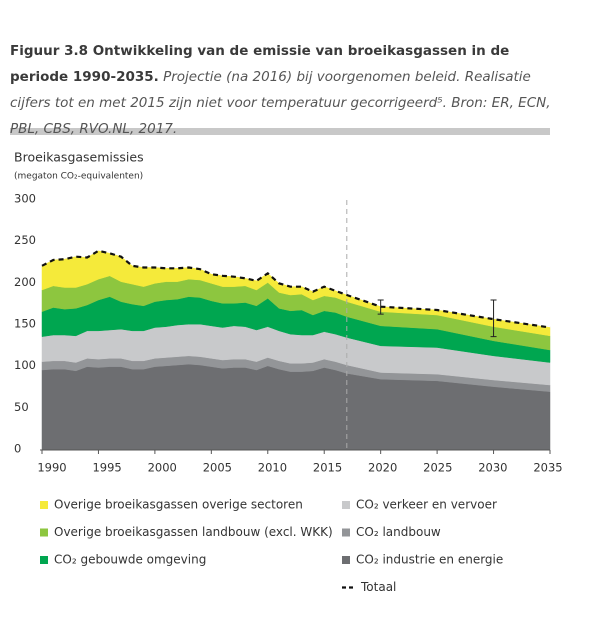 This screenshot has height=627, width=595. What do you see at coordinates (296, 289) in the screenshot?
I see `total-line` at bounding box center [296, 289].